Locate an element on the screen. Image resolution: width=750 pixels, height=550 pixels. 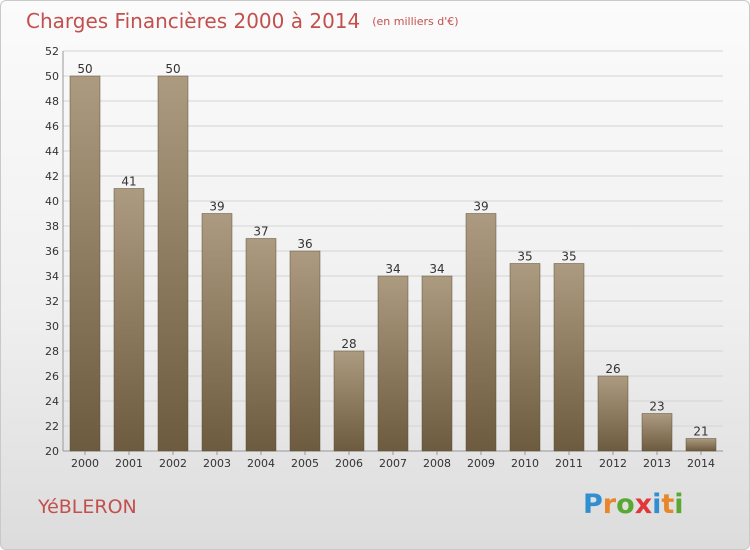
y-tick-label: 50 is located at coordinates (52, 76).